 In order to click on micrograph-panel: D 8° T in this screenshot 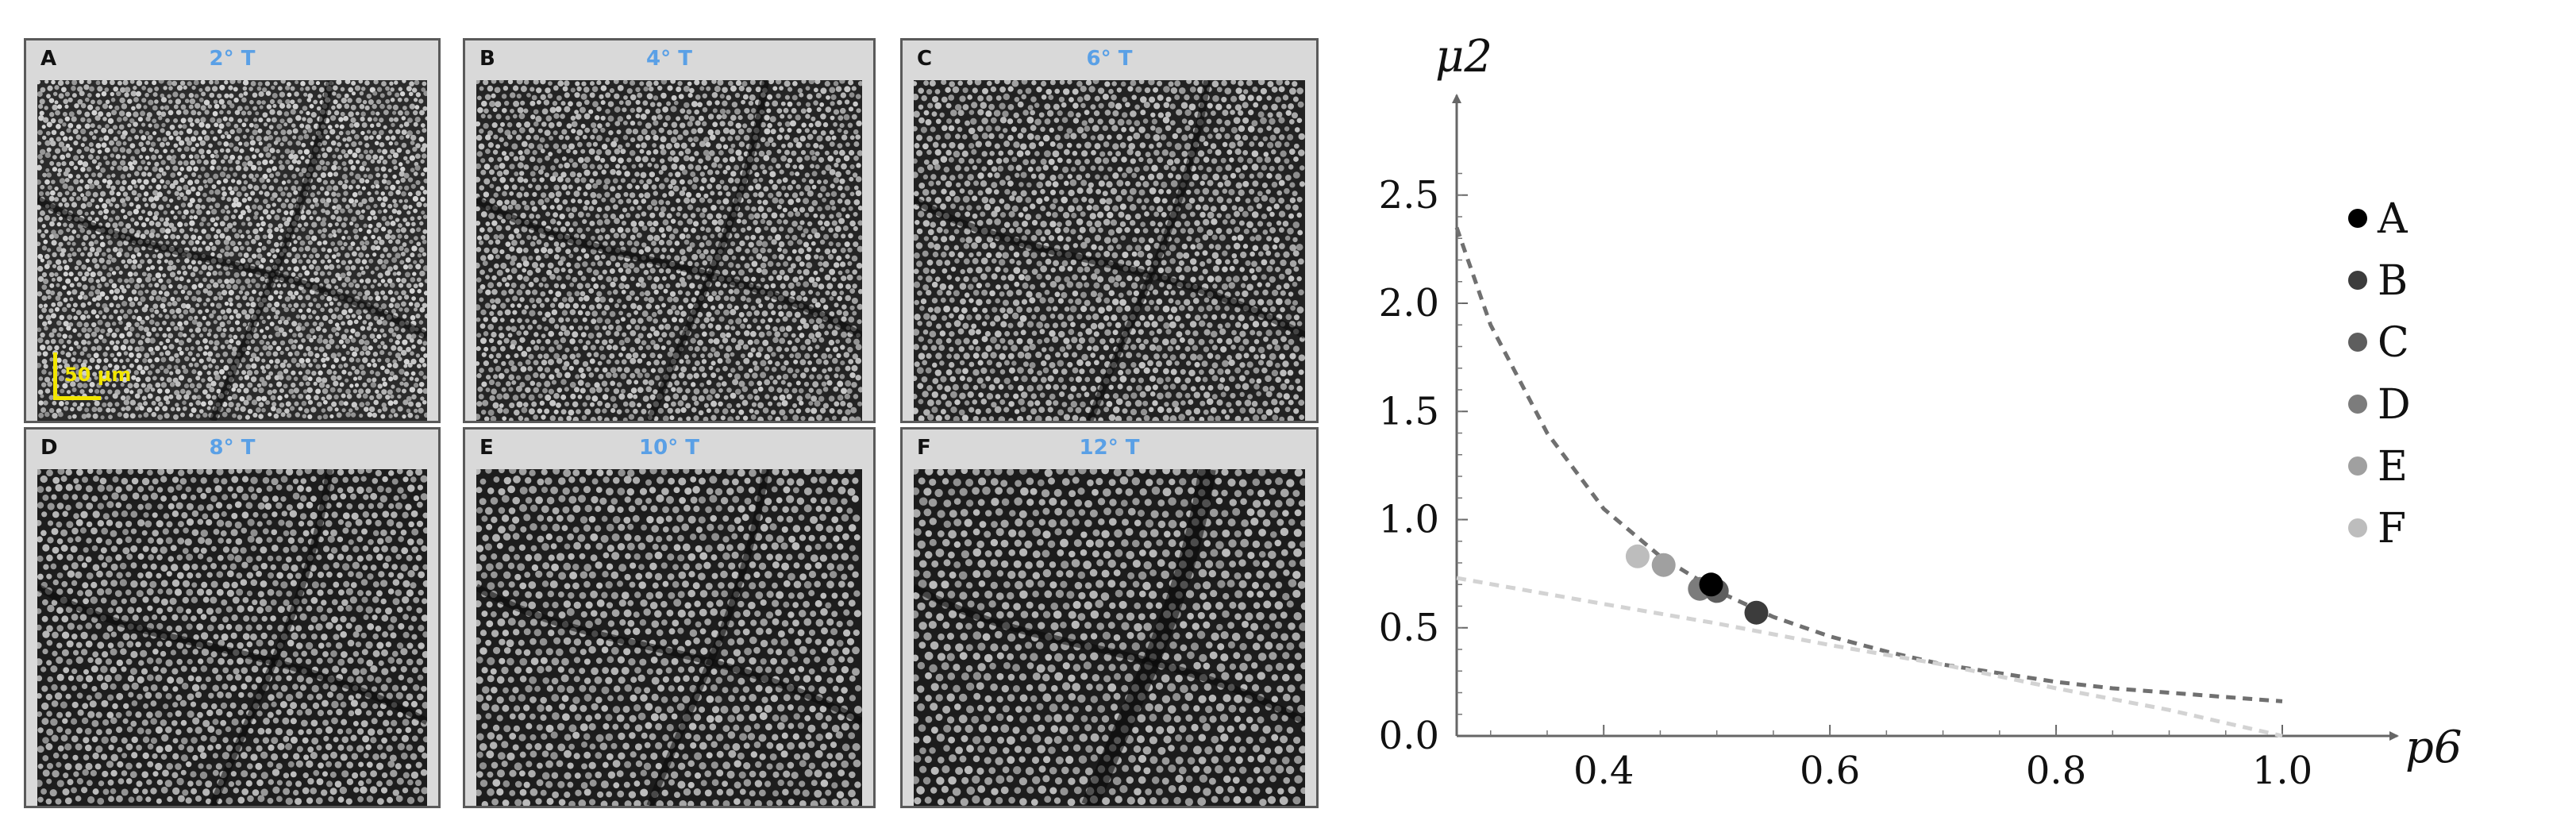, I will do `click(232, 617)`.